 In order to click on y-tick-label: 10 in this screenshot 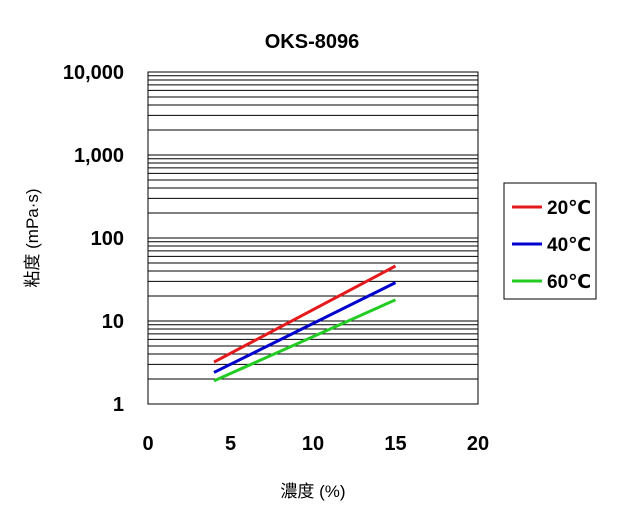, I will do `click(113, 322)`.